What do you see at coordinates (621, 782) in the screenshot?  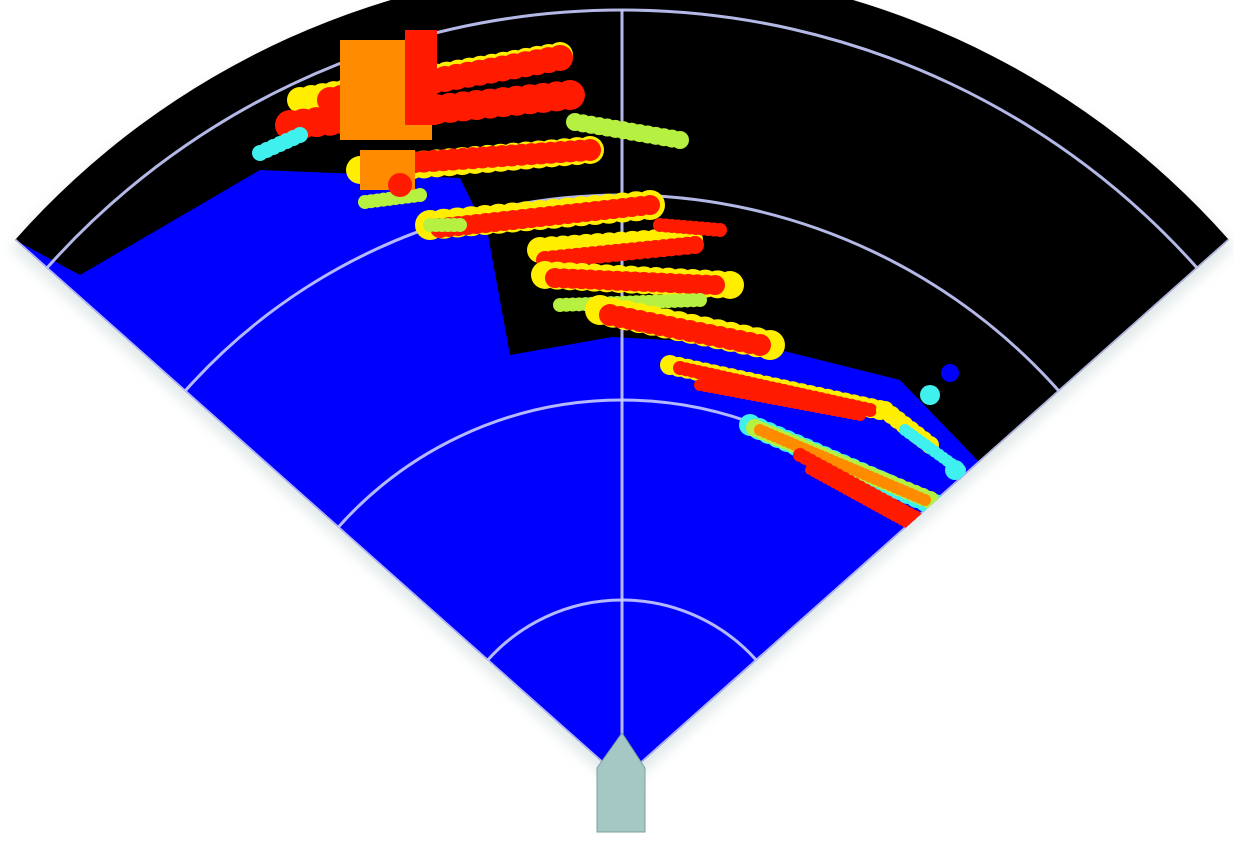 I see `ownship-arrow-icon` at bounding box center [621, 782].